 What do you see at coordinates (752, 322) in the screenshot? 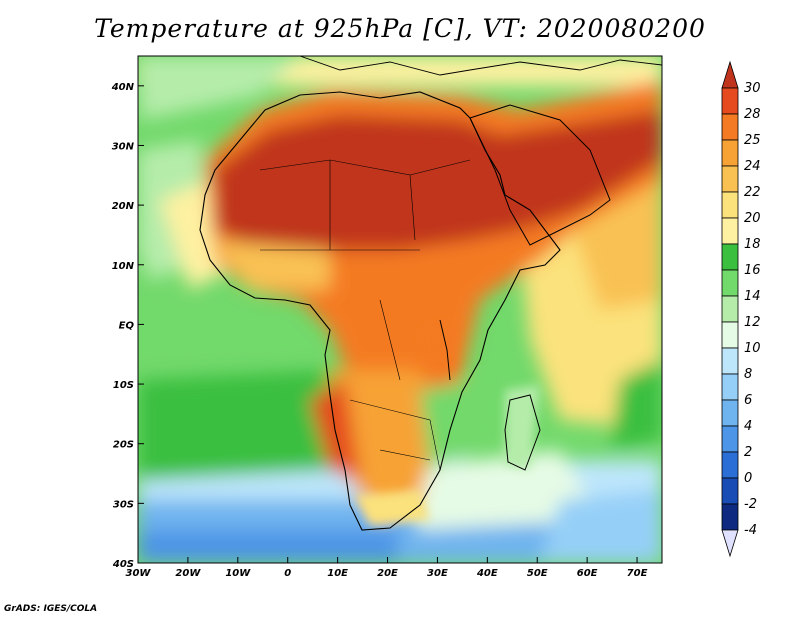
I see `colorbar-label: 12` at bounding box center [752, 322].